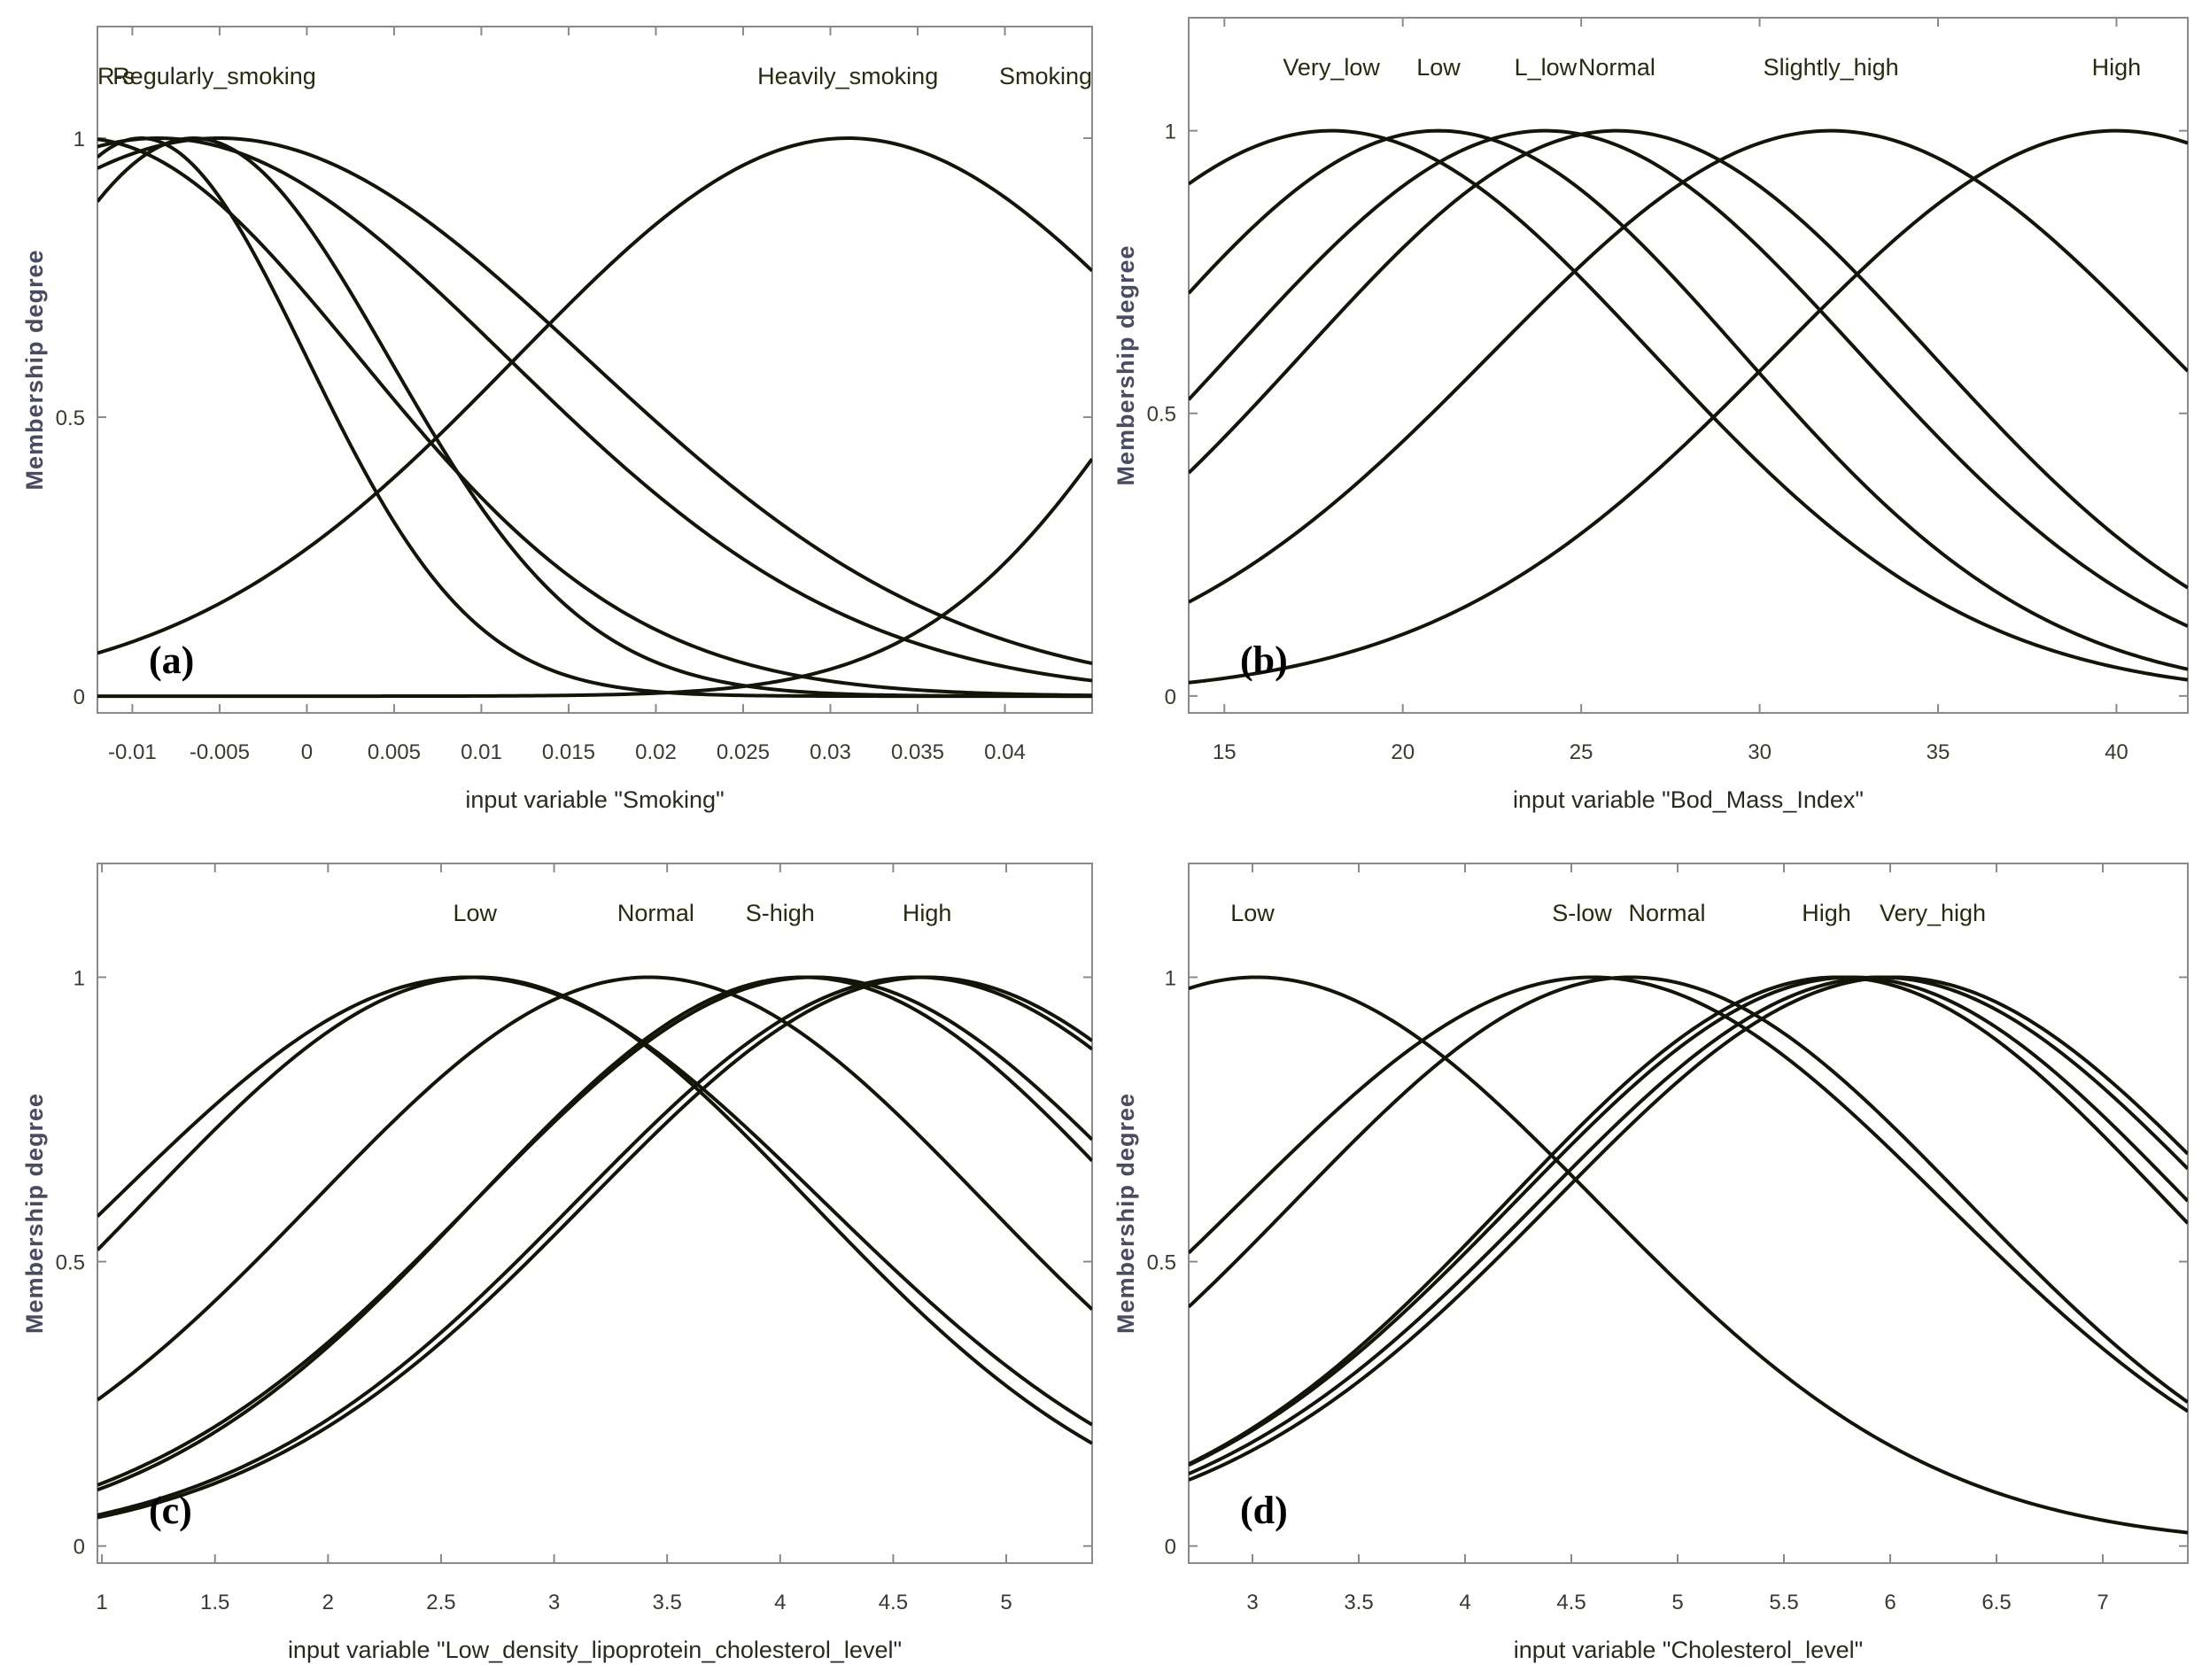  Describe the element at coordinates (780, 913) in the screenshot. I see `mf-label: S-high` at that location.